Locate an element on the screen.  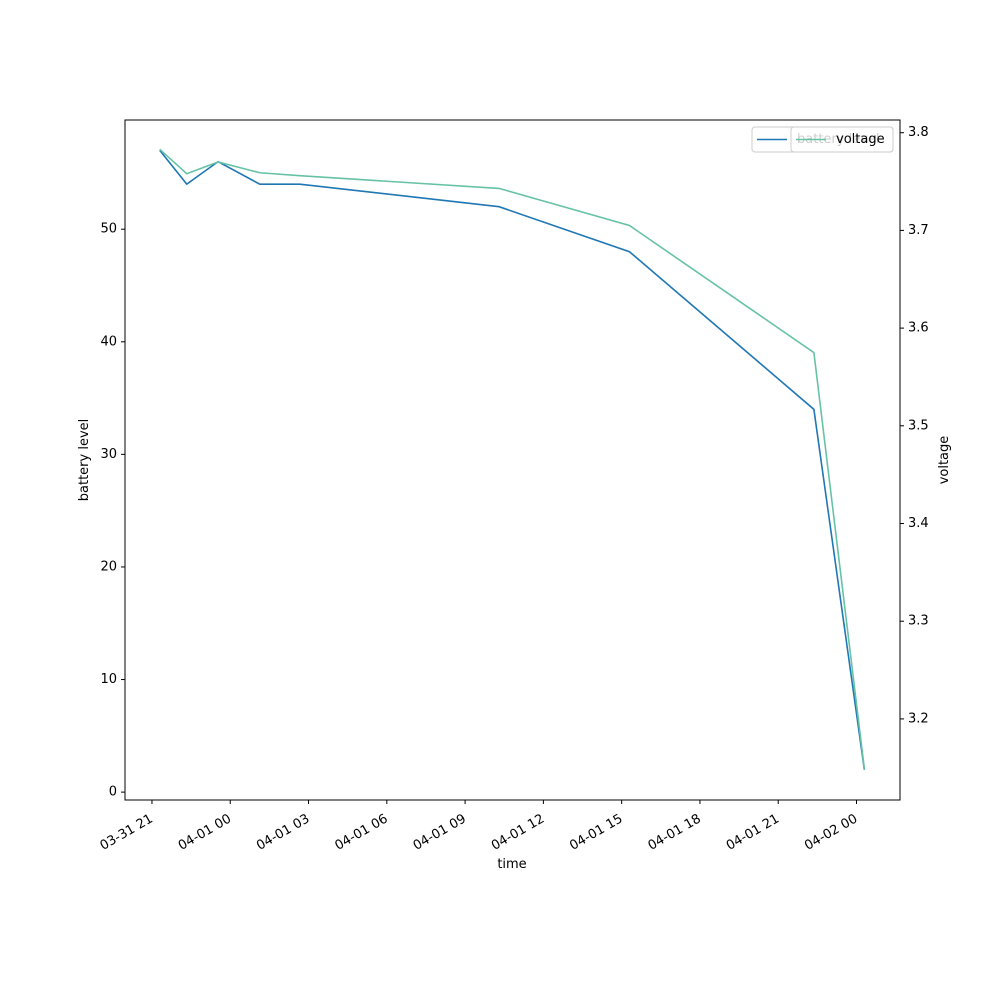
x-tick-label: 04-02 00 is located at coordinates (831, 833).